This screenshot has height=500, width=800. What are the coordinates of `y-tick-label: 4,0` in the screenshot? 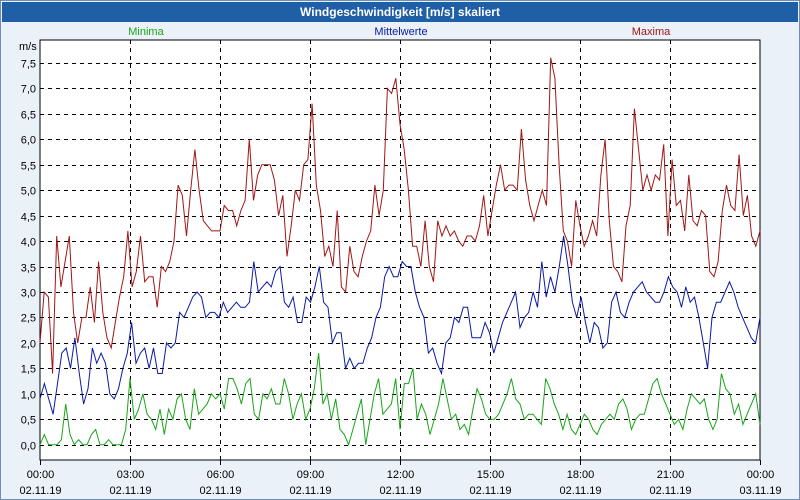 It's located at (28, 243).